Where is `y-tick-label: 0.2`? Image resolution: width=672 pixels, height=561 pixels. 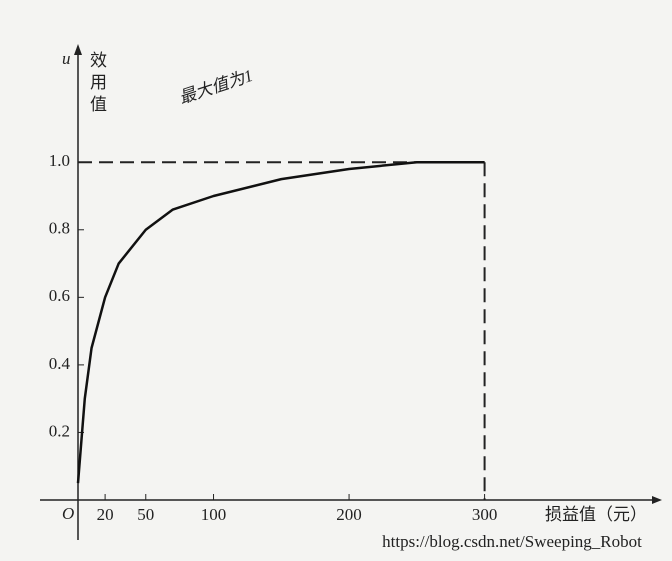
y-tick-label: 0.2 is located at coordinates (59, 430).